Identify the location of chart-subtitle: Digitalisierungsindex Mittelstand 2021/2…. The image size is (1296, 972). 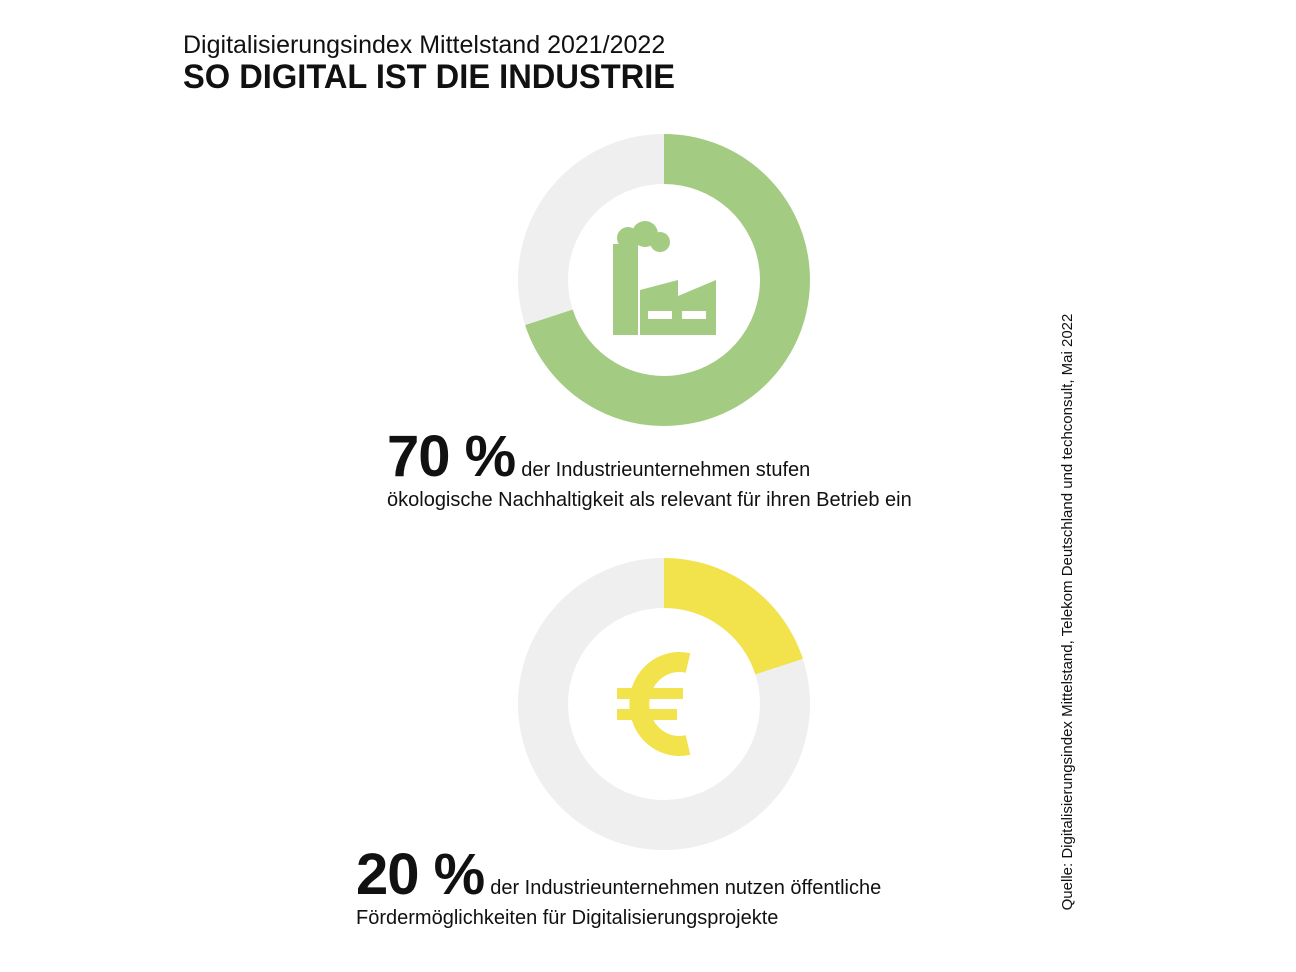
(424, 45).